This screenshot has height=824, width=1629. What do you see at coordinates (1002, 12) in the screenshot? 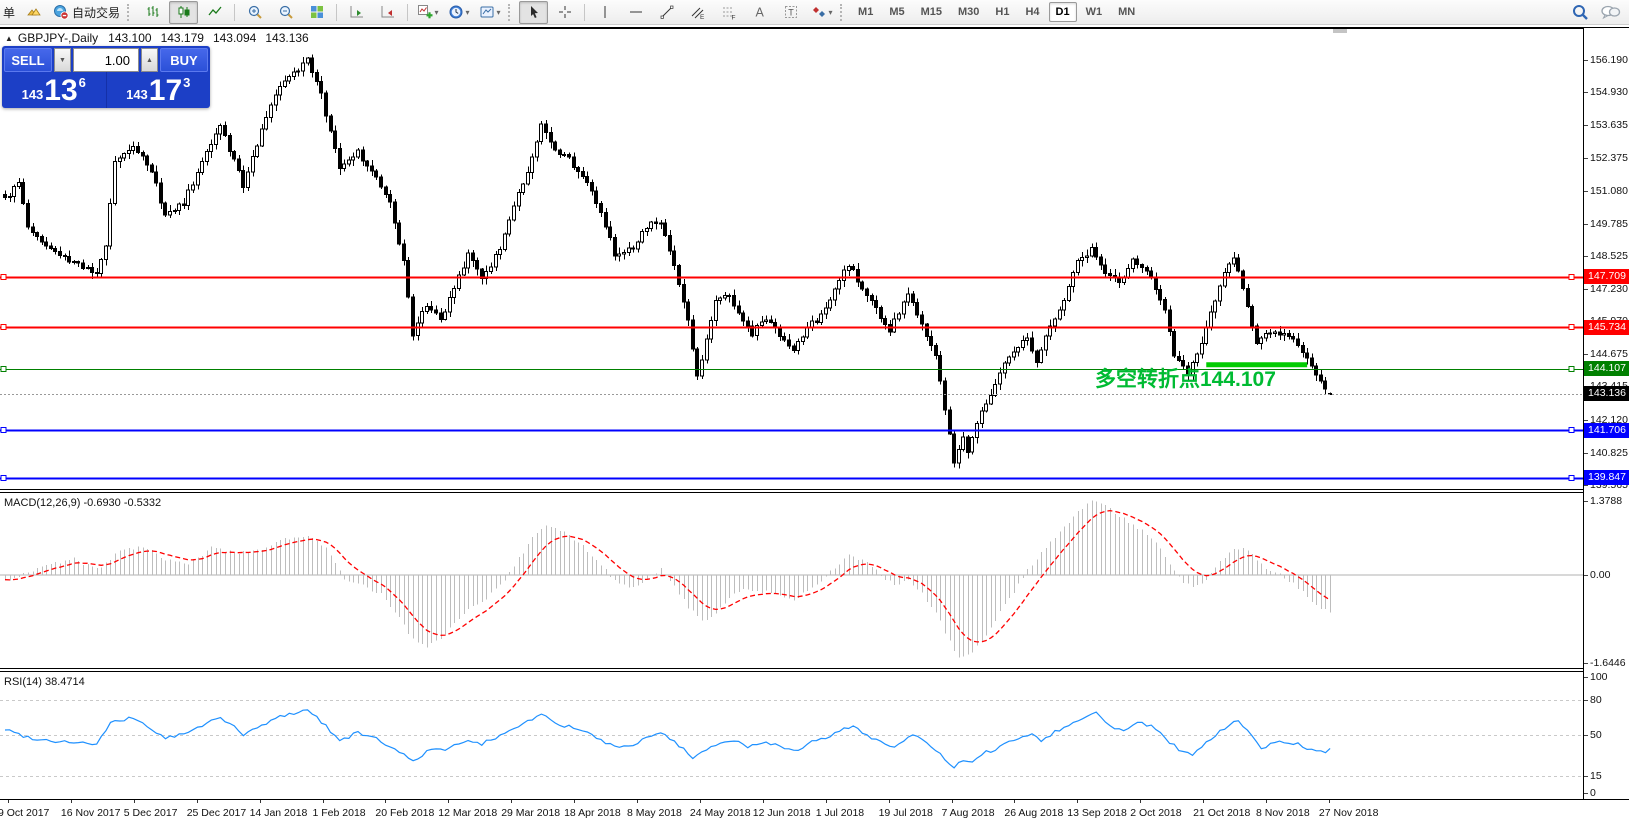
I see `timeframe-h1-button: H1` at bounding box center [1002, 12].